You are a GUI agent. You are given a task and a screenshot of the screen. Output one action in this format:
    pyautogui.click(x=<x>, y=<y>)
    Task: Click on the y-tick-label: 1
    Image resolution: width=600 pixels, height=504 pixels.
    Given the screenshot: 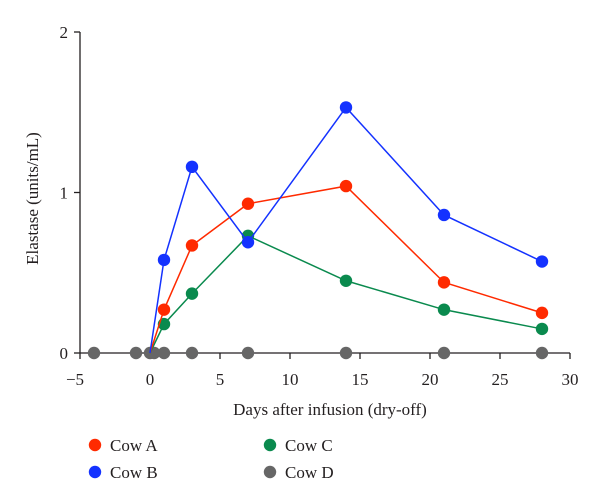 What is the action you would take?
    pyautogui.click(x=64, y=193)
    